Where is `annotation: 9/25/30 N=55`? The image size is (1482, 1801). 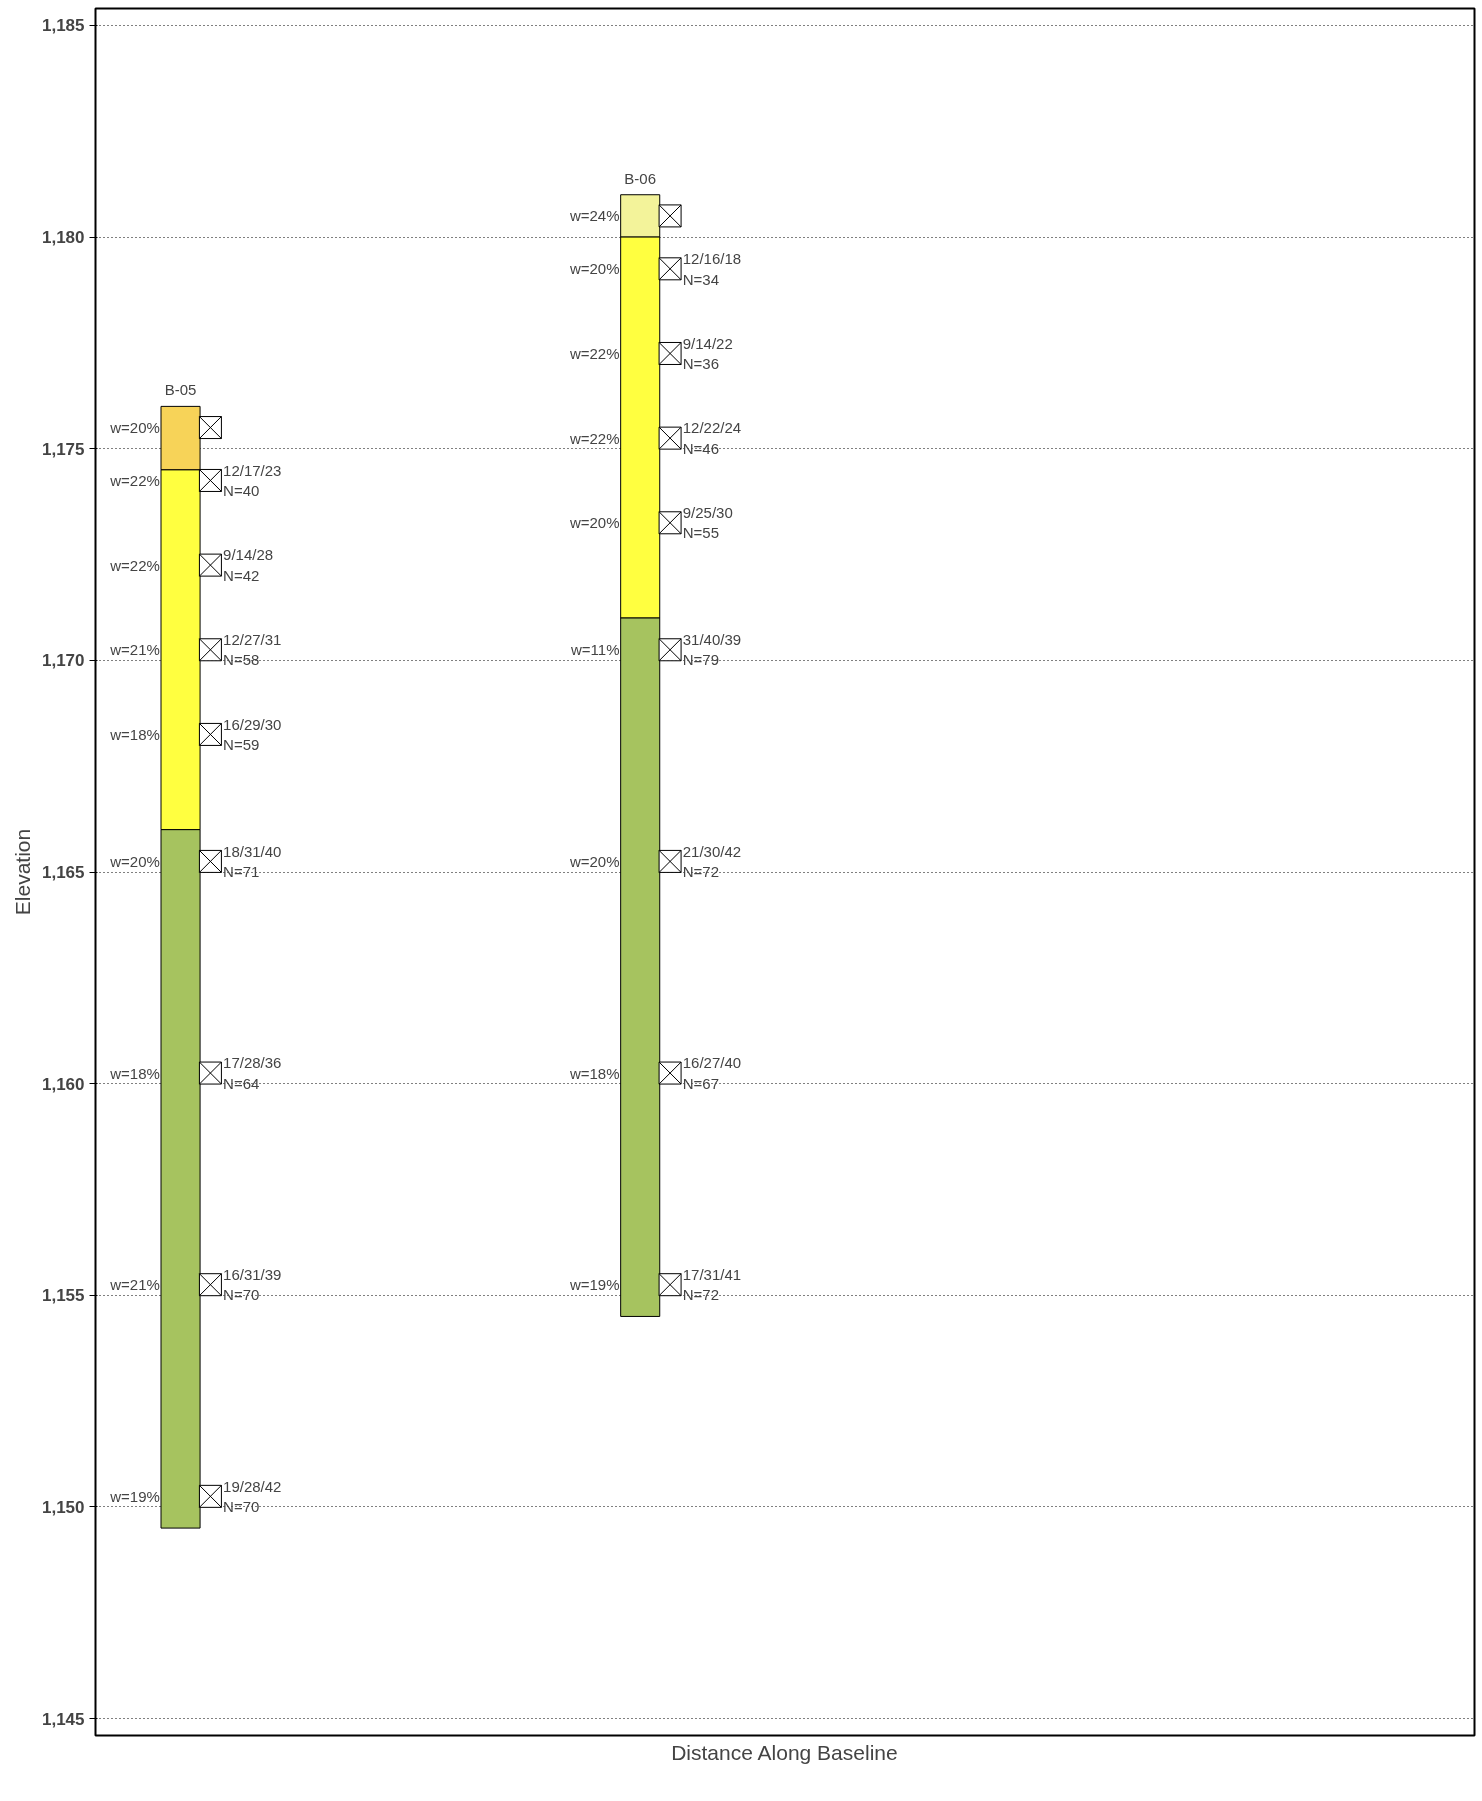
annotation: 9/25/30 N=55 is located at coordinates (707, 523).